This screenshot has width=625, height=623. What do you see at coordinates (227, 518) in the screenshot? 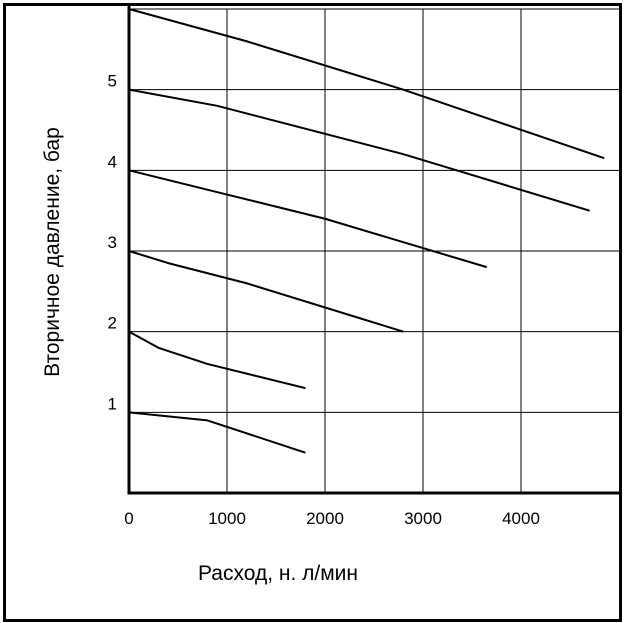
I see `x-tick-label: 1000` at bounding box center [227, 518].